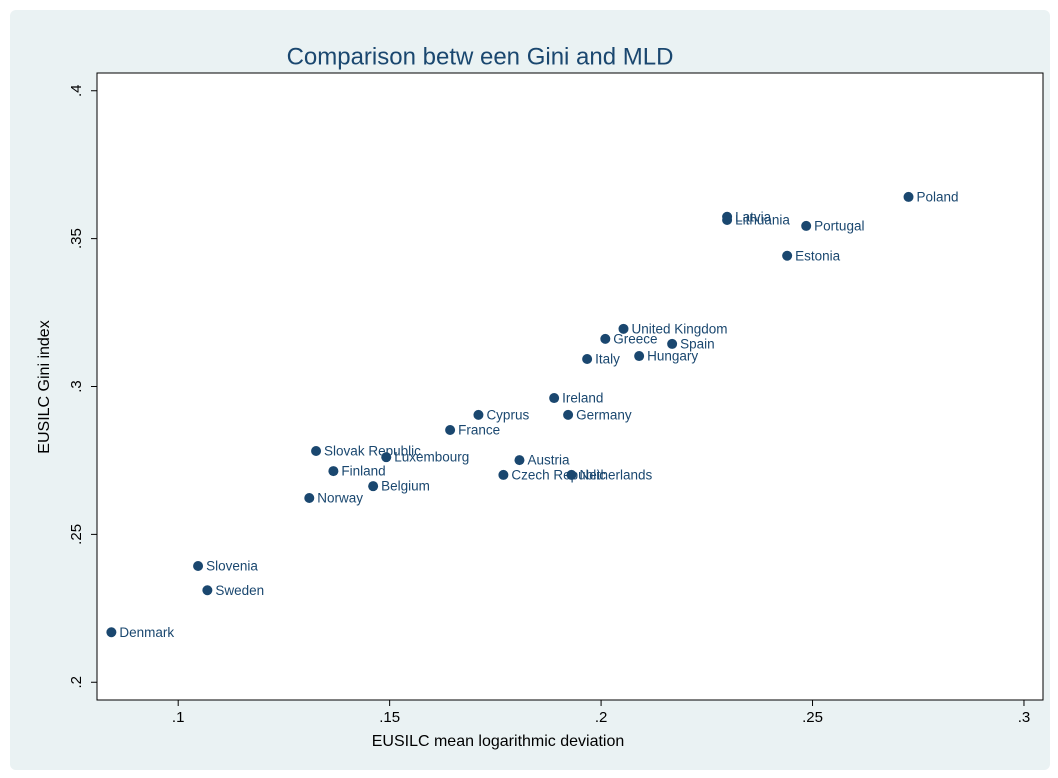  Describe the element at coordinates (232, 566) in the screenshot. I see `point-label: Slovenia` at that location.